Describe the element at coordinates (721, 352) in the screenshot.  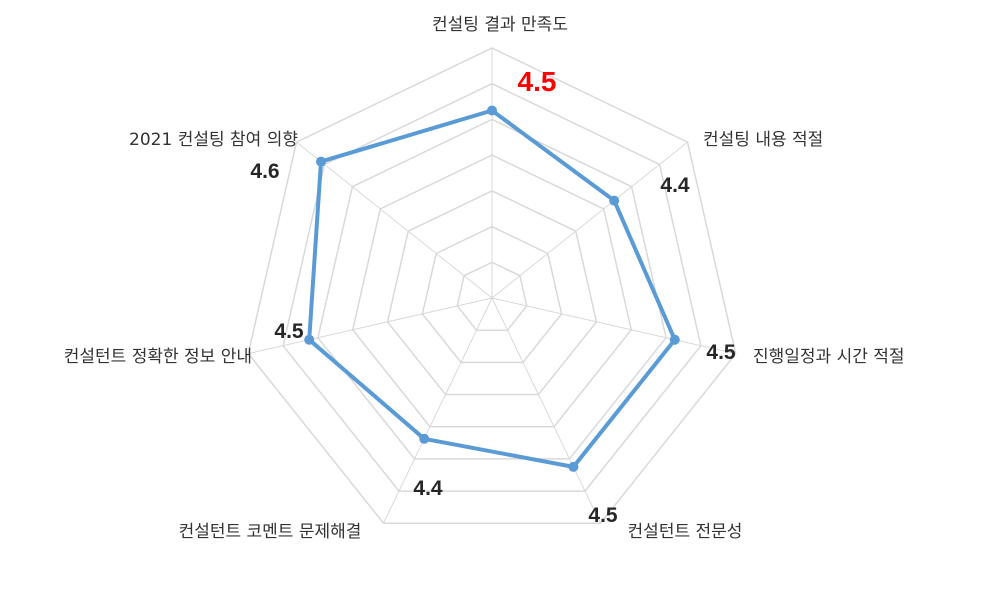
I see `value-label-2: 4.5` at that location.